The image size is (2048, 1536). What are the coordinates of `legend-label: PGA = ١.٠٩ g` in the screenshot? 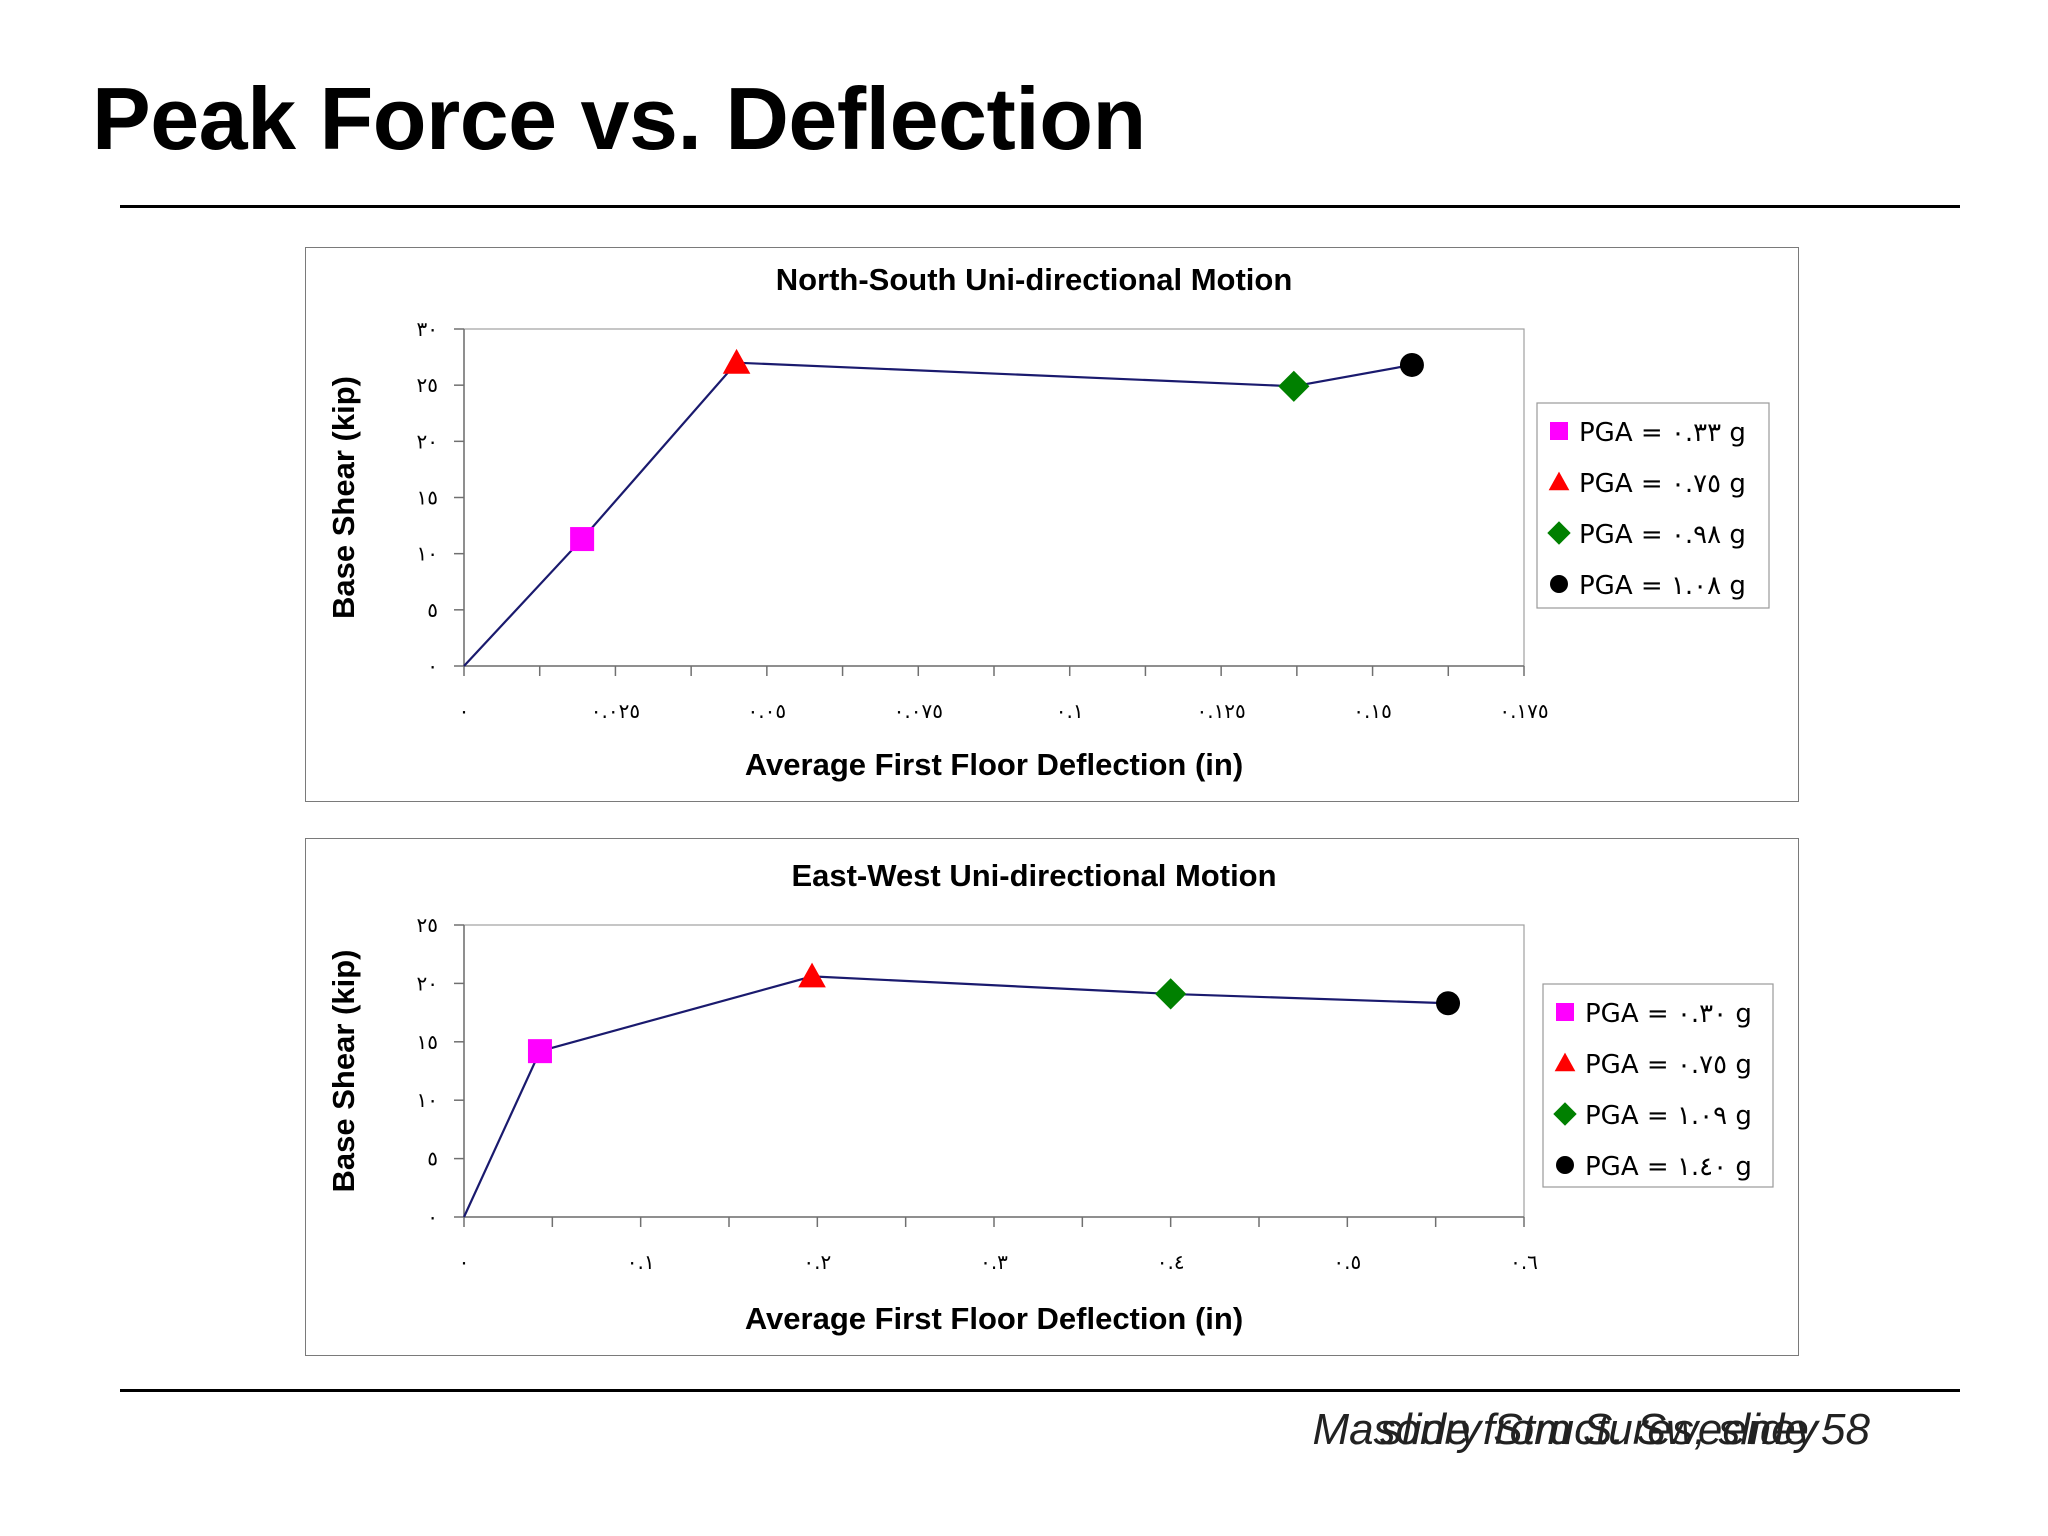 It's located at (1668, 1116).